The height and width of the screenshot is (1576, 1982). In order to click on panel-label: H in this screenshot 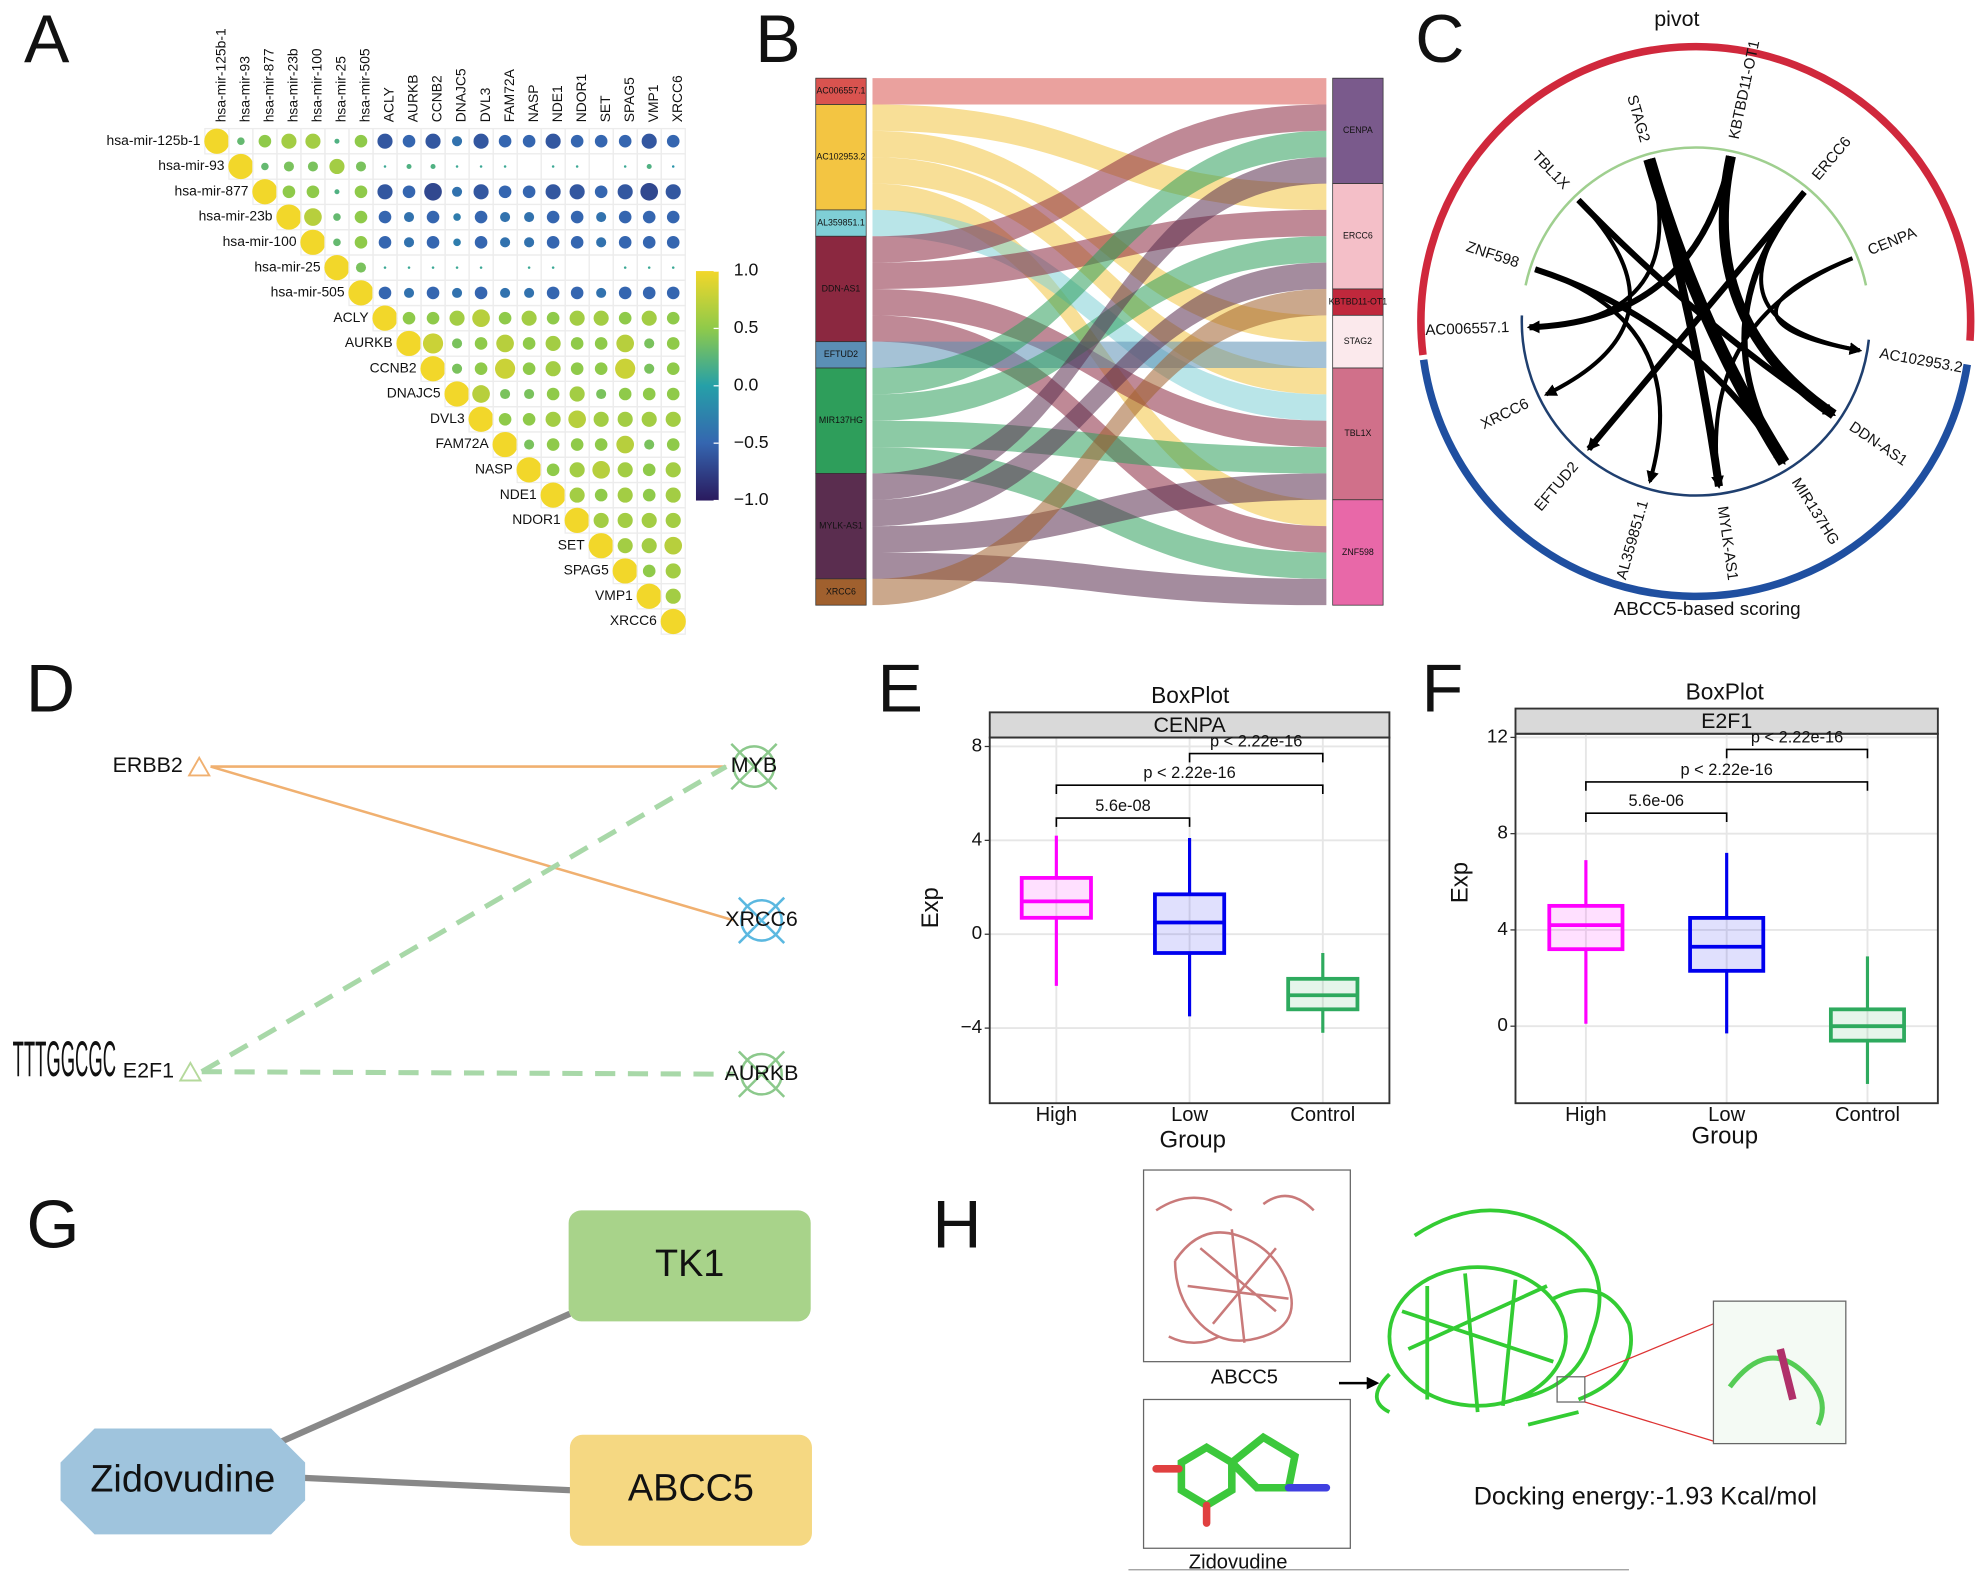, I will do `click(956, 1224)`.